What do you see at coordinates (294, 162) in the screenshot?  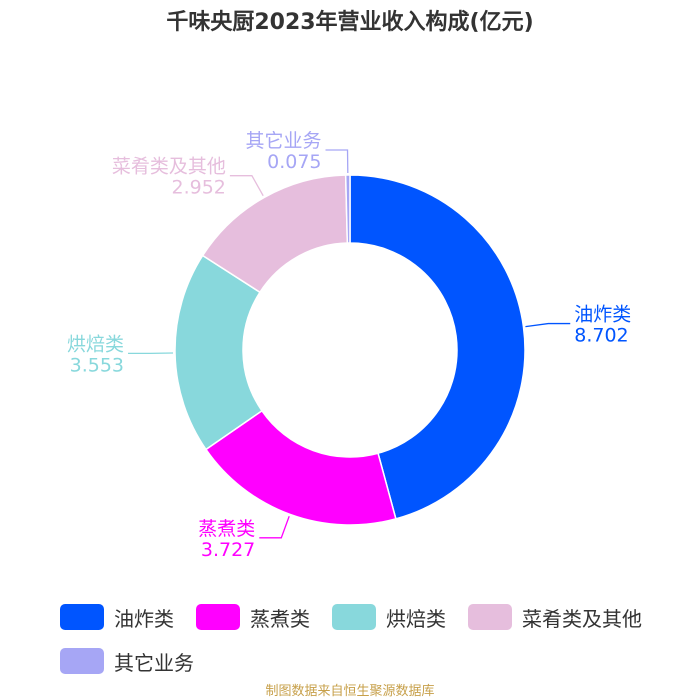 I see `slice-value-4: 0.075` at bounding box center [294, 162].